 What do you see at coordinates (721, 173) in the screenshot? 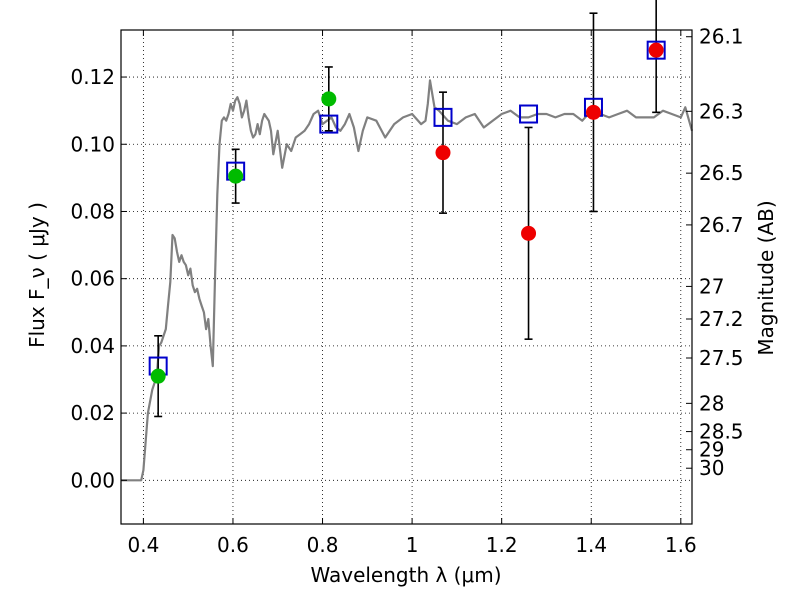
I see `mag-tick-label: 26.5` at bounding box center [721, 173].